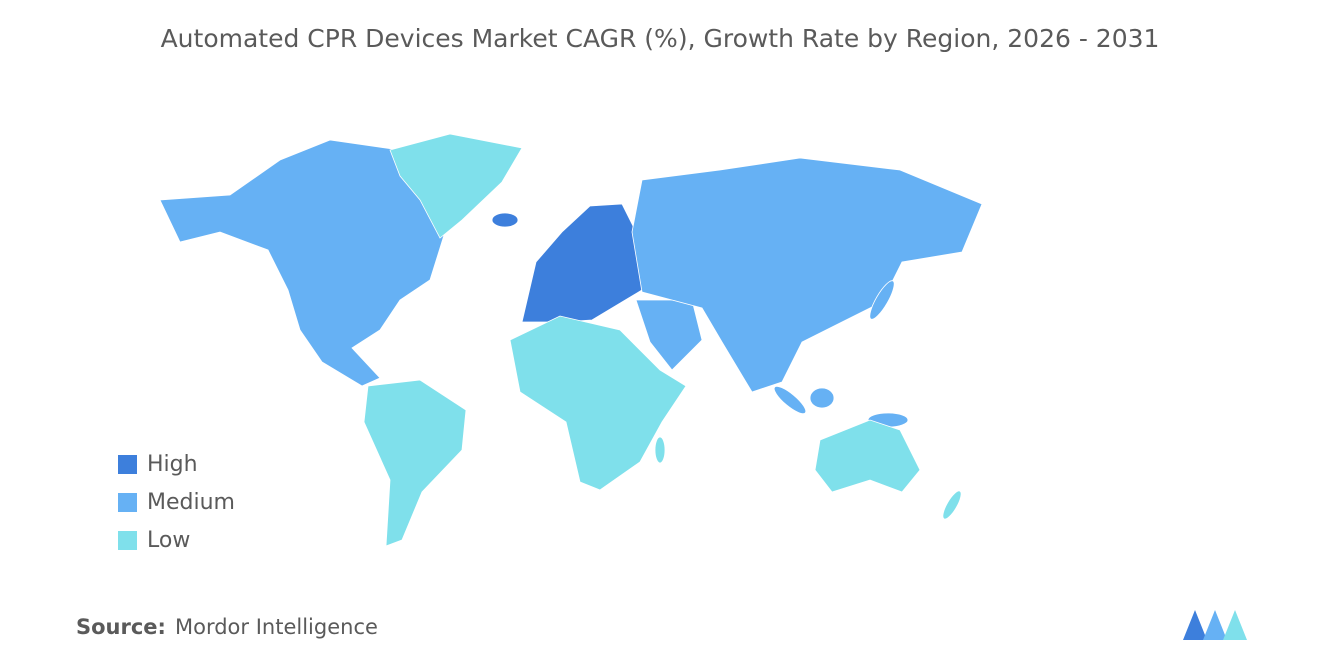  Describe the element at coordinates (1215, 625) in the screenshot. I see `logo` at that location.